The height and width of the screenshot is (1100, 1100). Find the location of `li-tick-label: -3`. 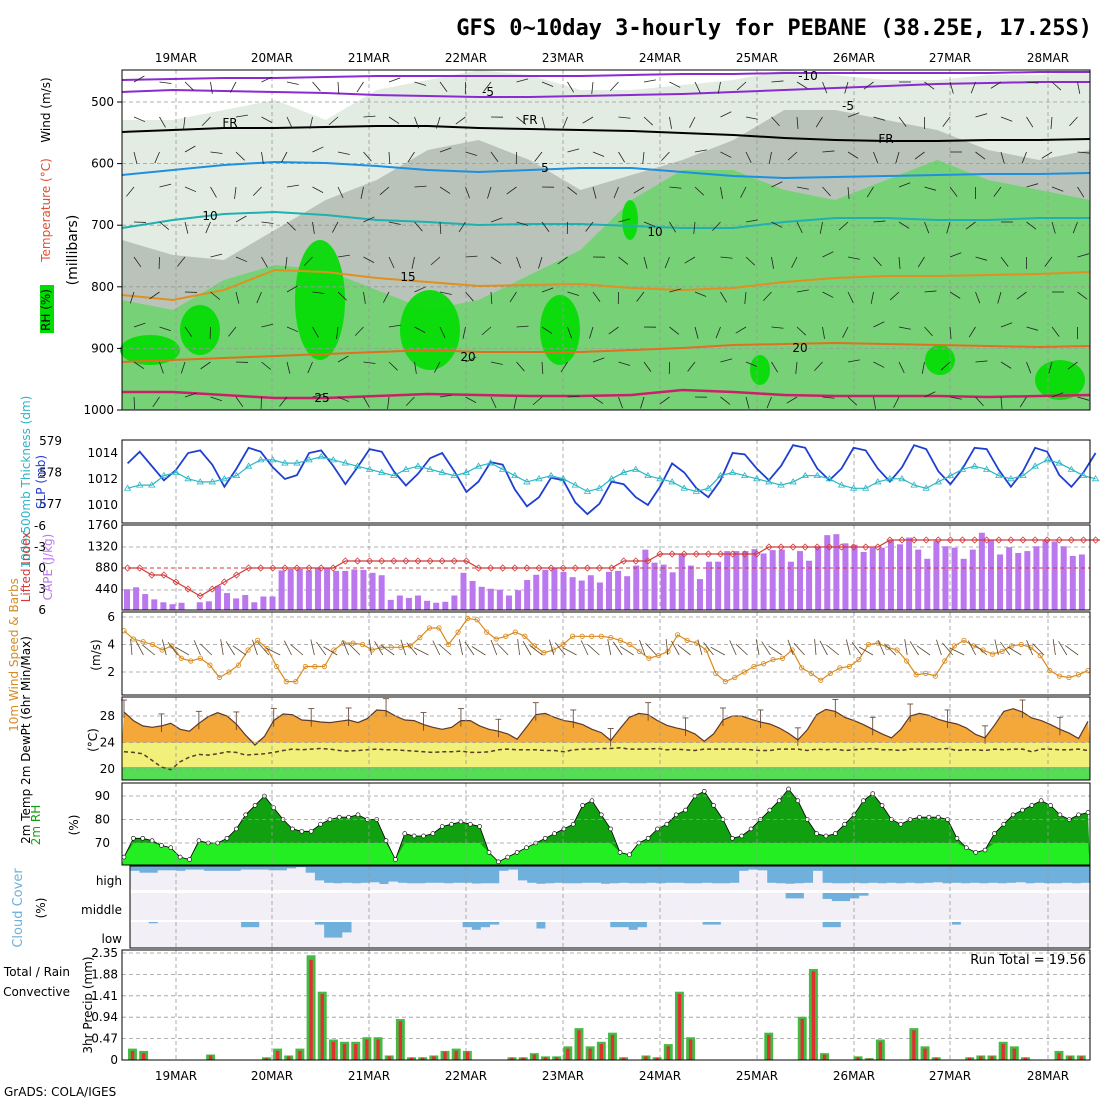

li-tick-label: -3 is located at coordinates (40, 547).